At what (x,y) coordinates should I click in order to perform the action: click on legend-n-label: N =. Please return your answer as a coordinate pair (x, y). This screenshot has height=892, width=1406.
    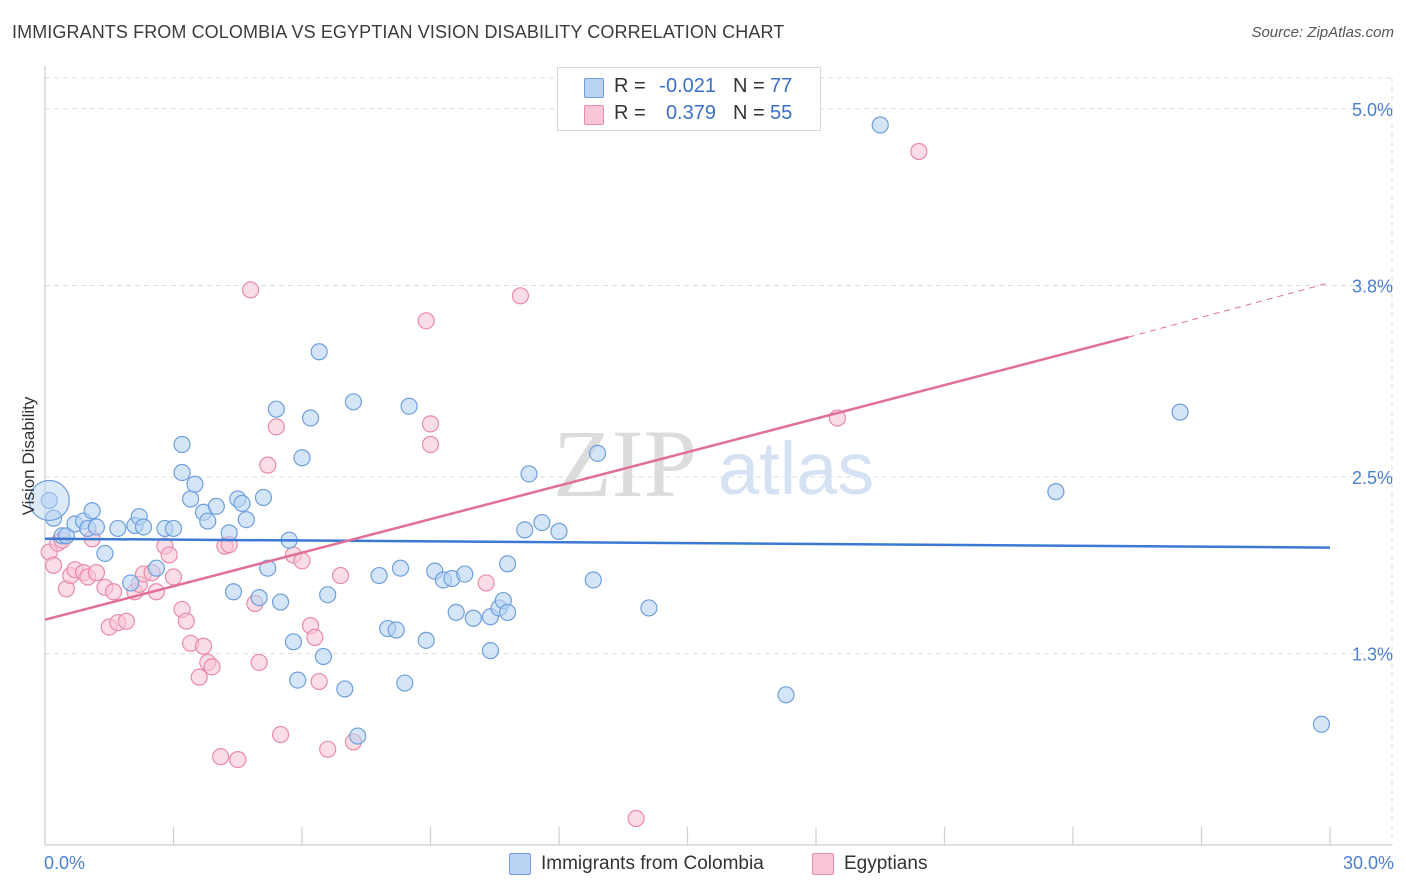
    Looking at the image, I should click on (749, 86).